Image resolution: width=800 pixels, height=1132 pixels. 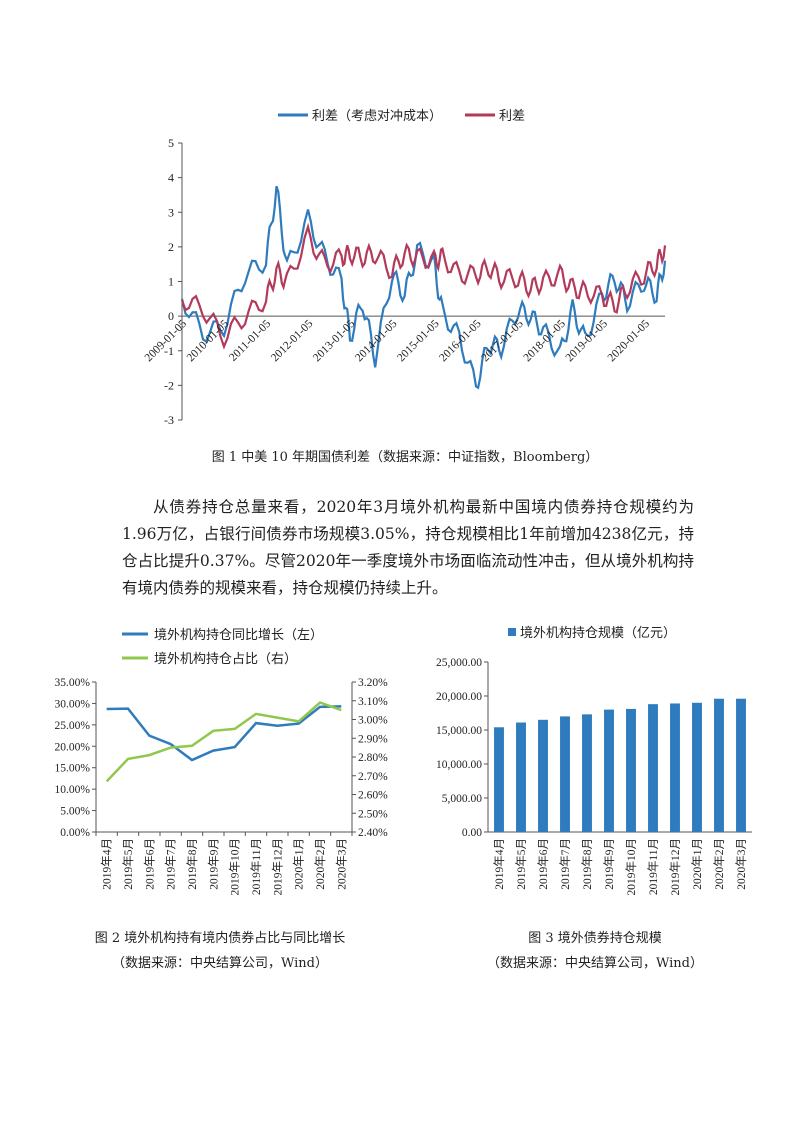 What do you see at coordinates (292, 341) in the screenshot?
I see `x-tick-label: 2012-01-05` at bounding box center [292, 341].